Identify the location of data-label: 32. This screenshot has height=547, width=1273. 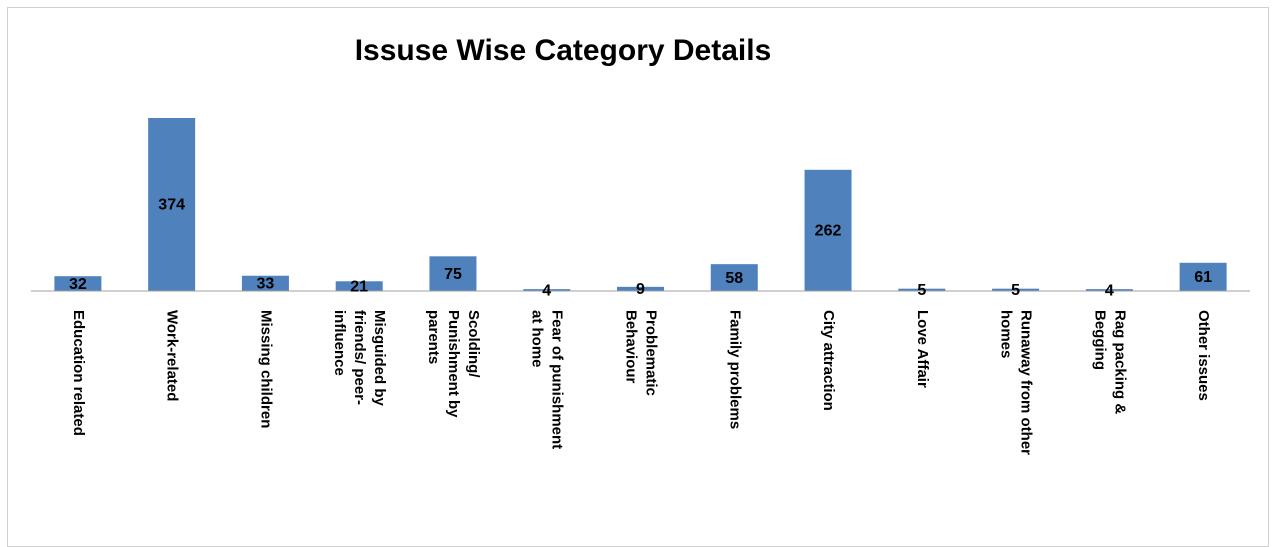
(78, 284).